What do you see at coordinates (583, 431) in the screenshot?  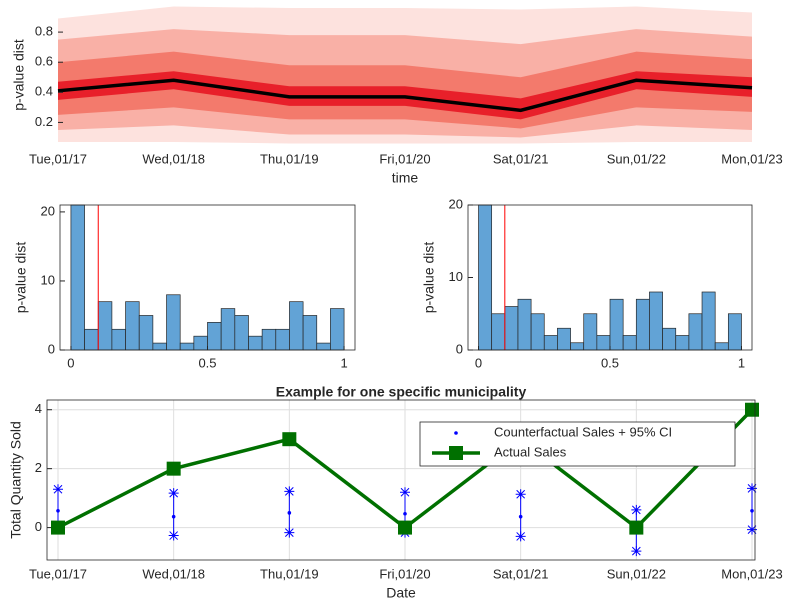 I see `legend-label: Counterfactual Sales + 95% CI` at bounding box center [583, 431].